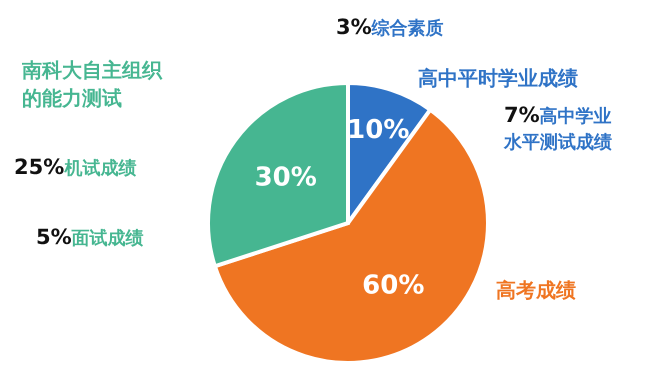 Image resolution: width=652 pixels, height=375 pixels. Describe the element at coordinates (285, 177) in the screenshot. I see `data-label: 30%` at that location.